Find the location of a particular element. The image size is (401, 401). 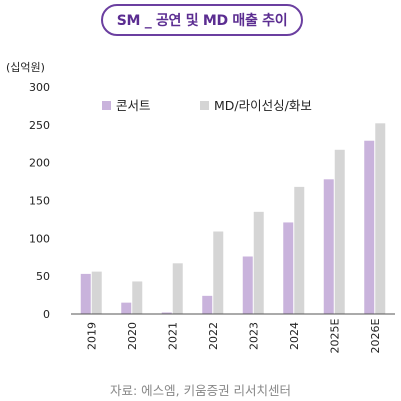

bar-md-2026E is located at coordinates (380, 218).